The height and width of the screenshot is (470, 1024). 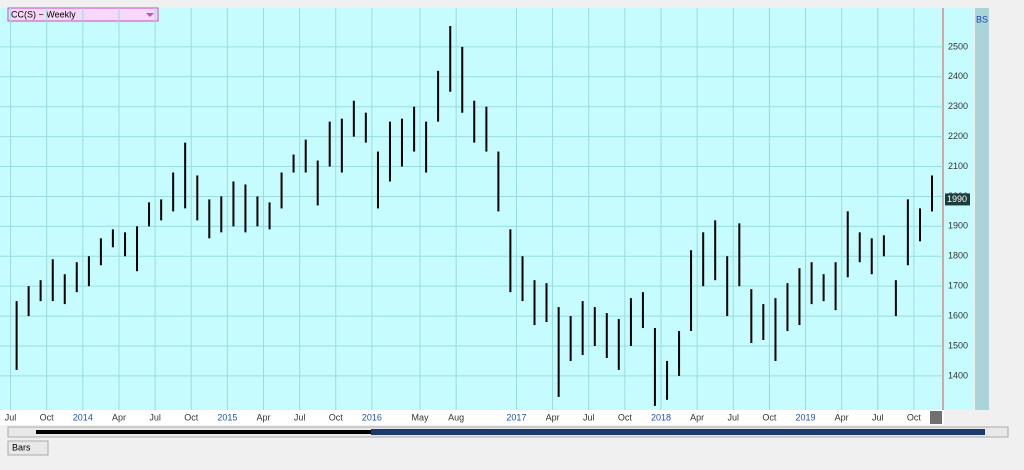 I want to click on scroll-thumb, so click(x=678, y=432).